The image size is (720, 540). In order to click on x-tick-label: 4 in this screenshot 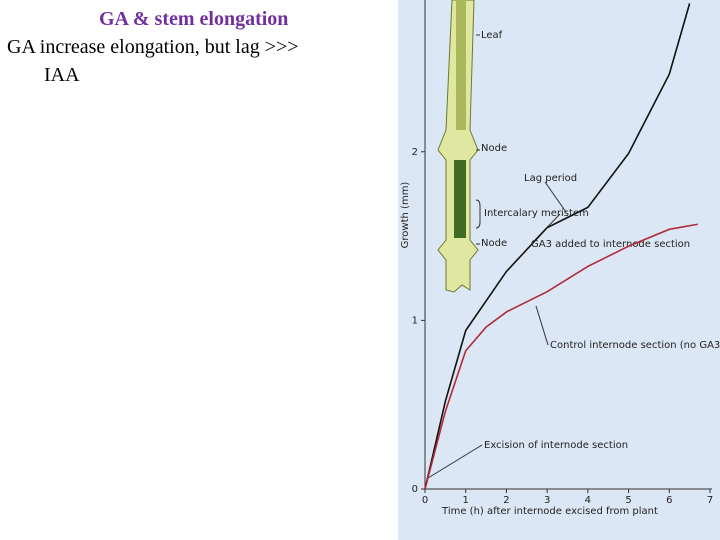, I will do `click(588, 500)`.